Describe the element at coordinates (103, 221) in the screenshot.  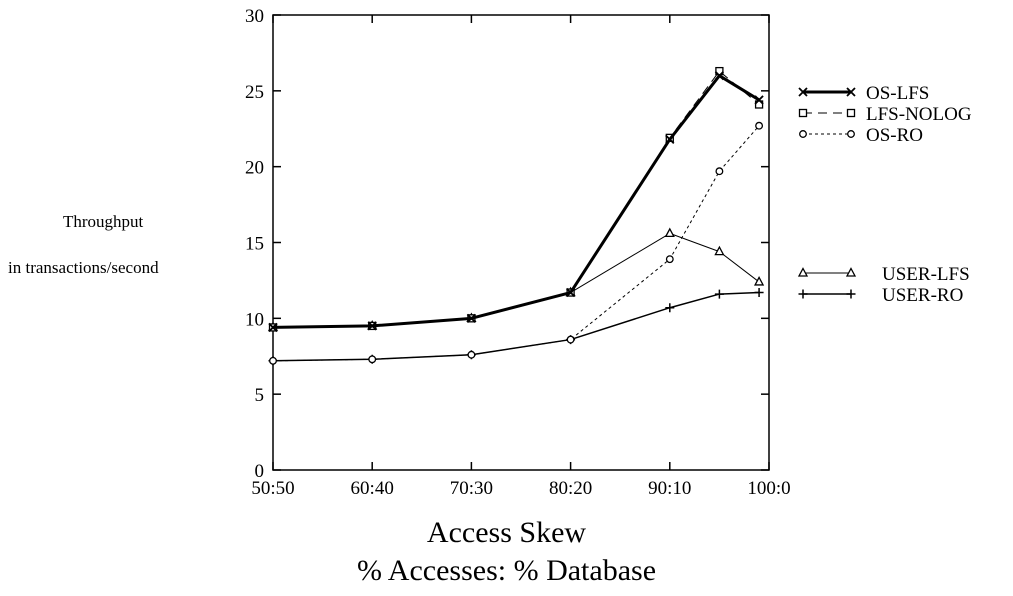
I see `y-axis-label-line-1: Throughput` at that location.